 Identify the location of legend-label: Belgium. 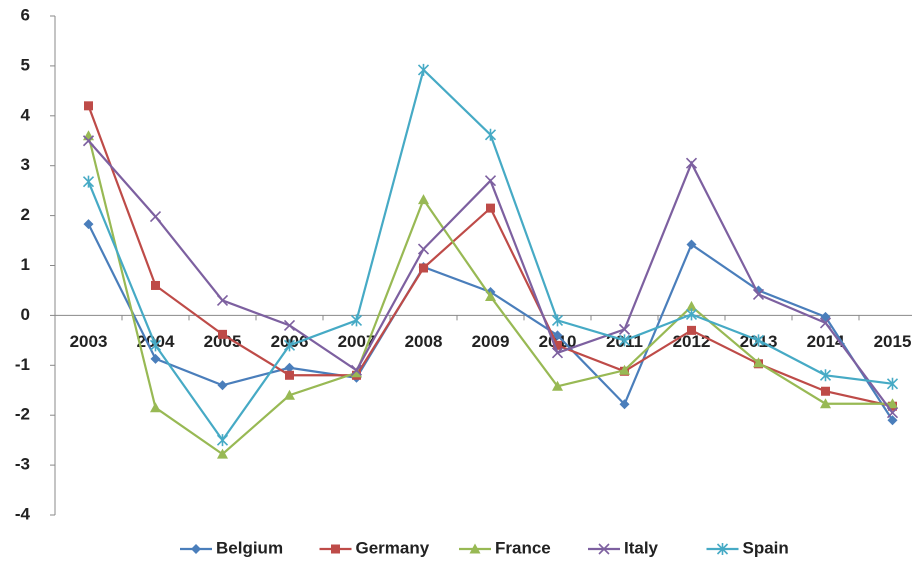
(249, 547).